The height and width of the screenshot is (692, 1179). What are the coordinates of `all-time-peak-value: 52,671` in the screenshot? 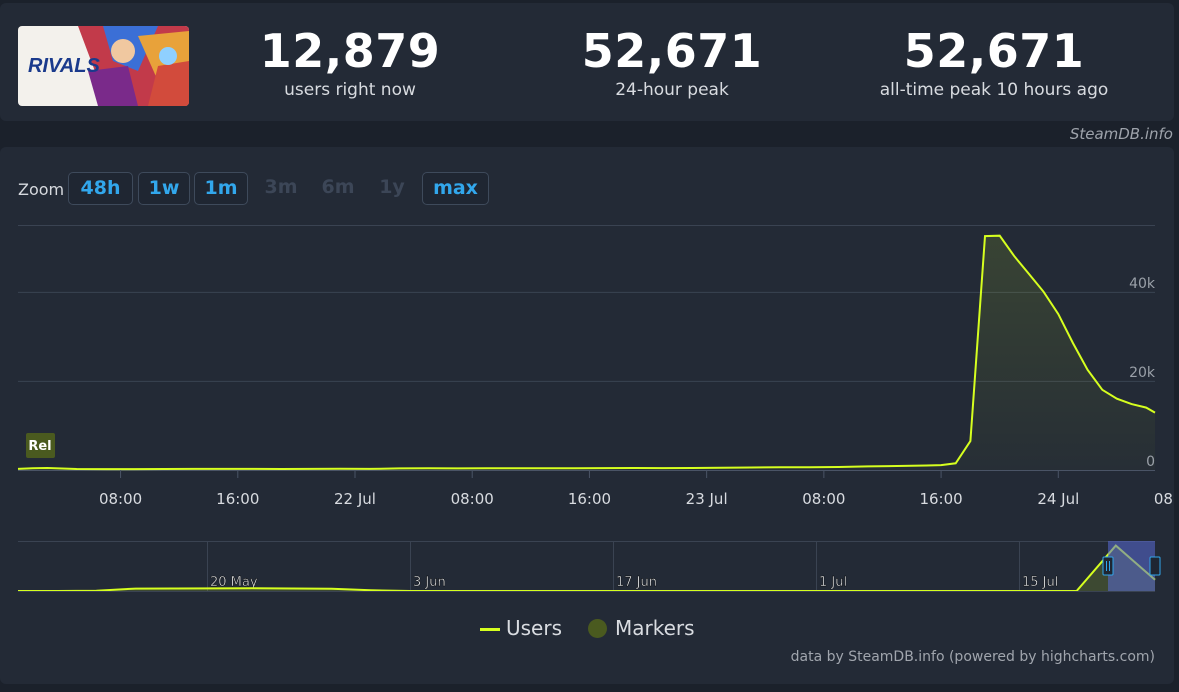 It's located at (994, 51).